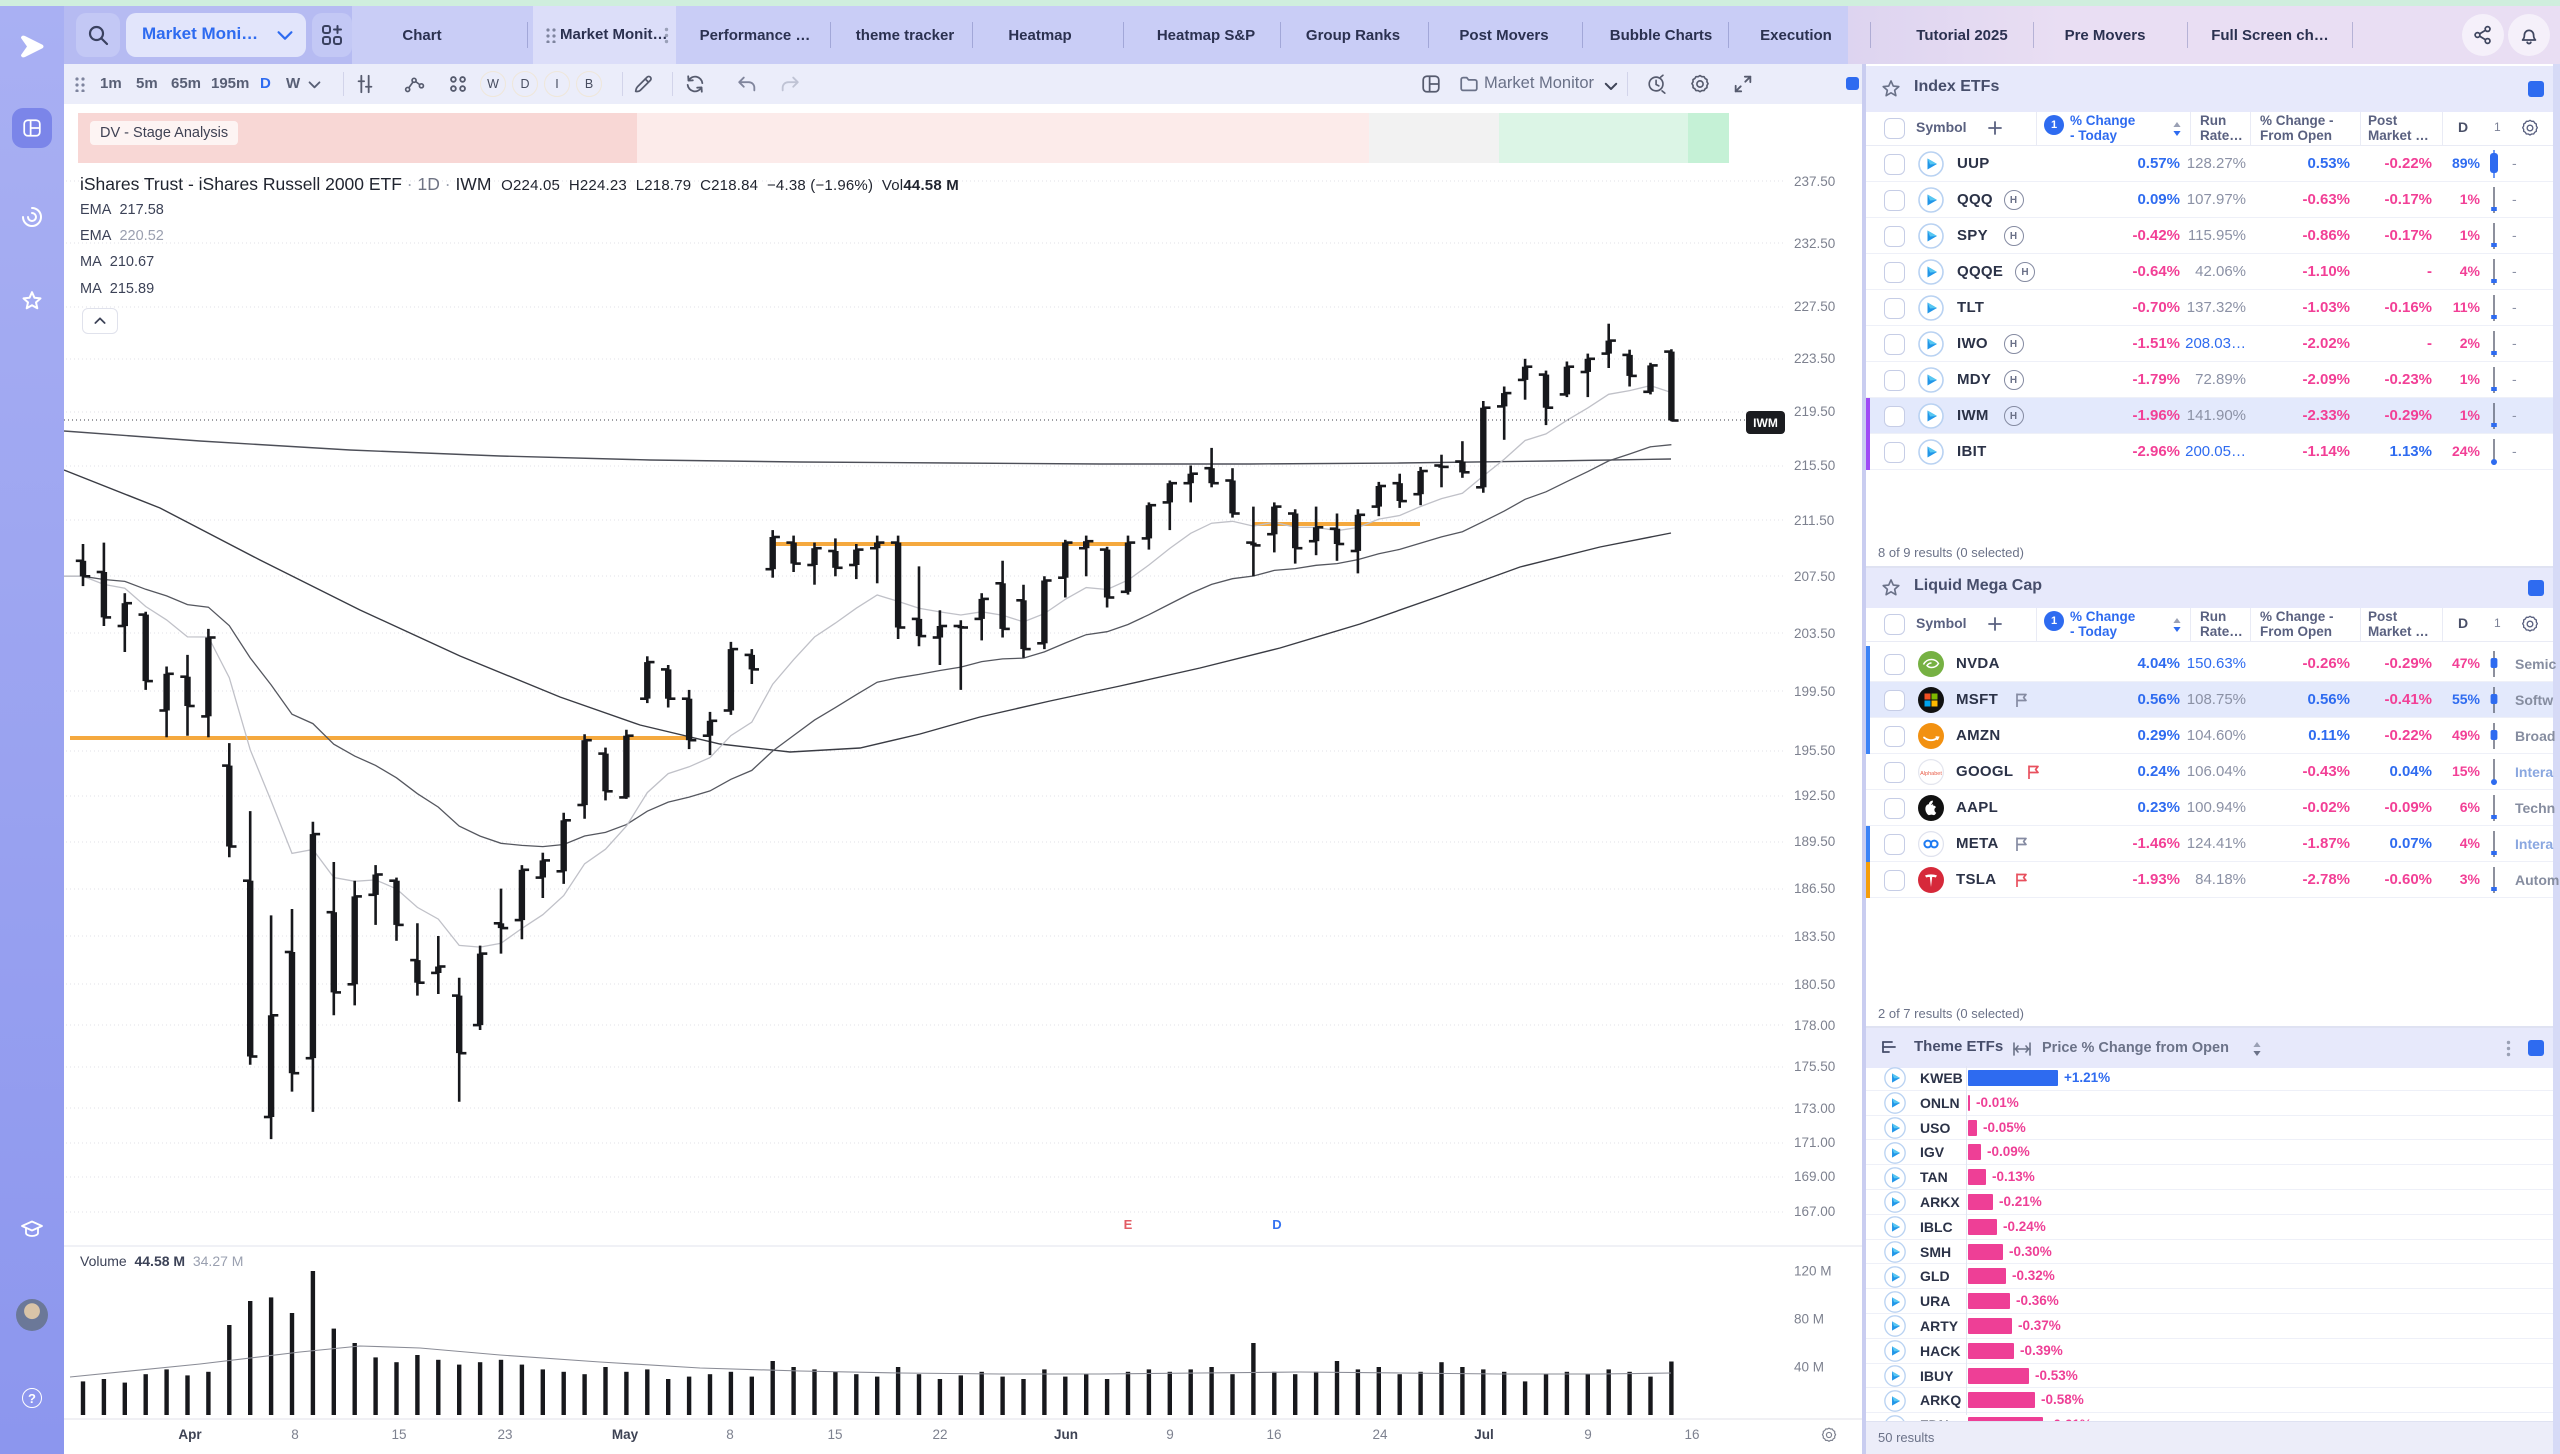 The width and height of the screenshot is (2560, 1454). What do you see at coordinates (1931, 774) in the screenshot?
I see `svg-text: Alphabet` at bounding box center [1931, 774].